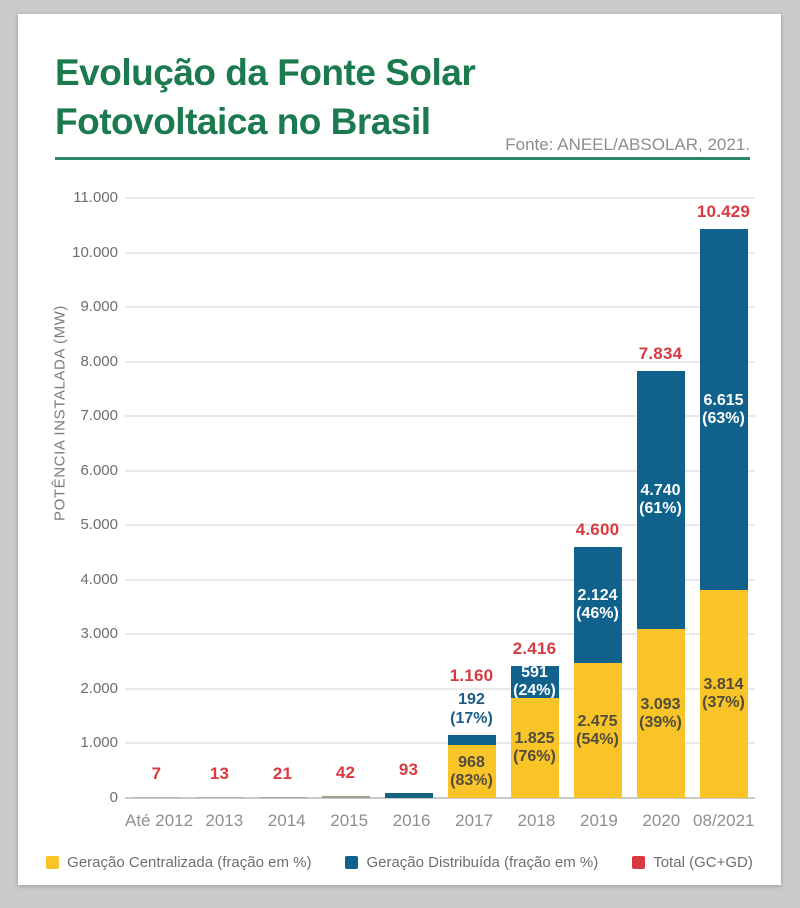 This screenshot has height=908, width=800. What do you see at coordinates (661, 820) in the screenshot?
I see `x-tick-label: 2020` at bounding box center [661, 820].